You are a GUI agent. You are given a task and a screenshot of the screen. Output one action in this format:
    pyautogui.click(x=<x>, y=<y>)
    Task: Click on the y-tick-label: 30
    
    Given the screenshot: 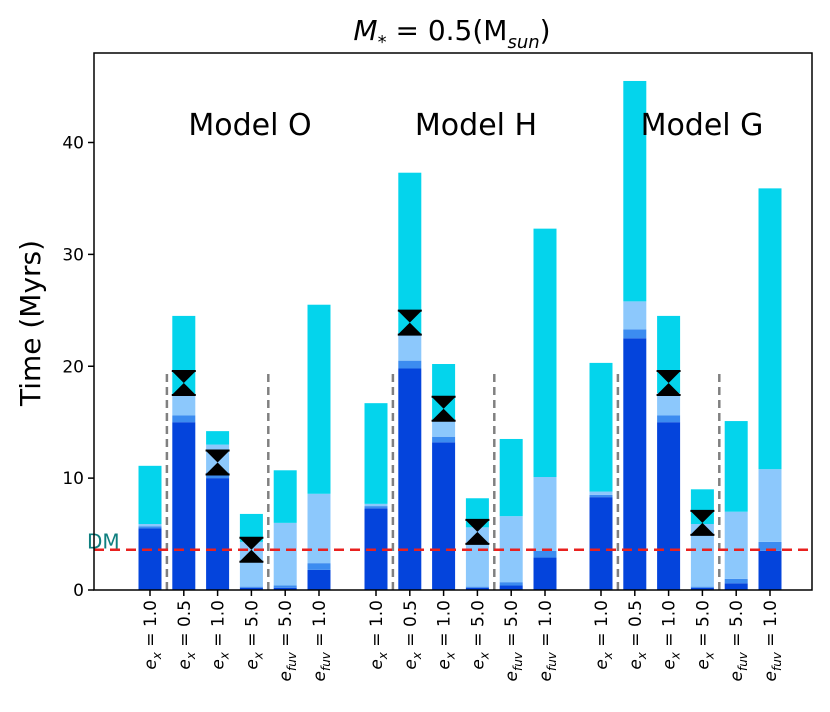 What is the action you would take?
    pyautogui.click(x=73, y=255)
    